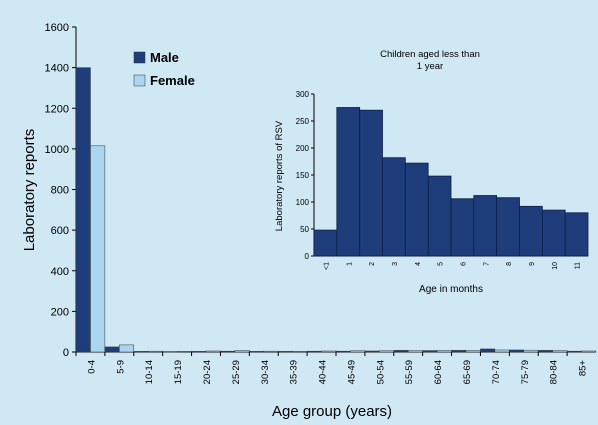 This screenshot has width=598, height=425. What do you see at coordinates (279, 175) in the screenshot?
I see `inset-y-axis-title: Laboratory reports of RSV` at bounding box center [279, 175].